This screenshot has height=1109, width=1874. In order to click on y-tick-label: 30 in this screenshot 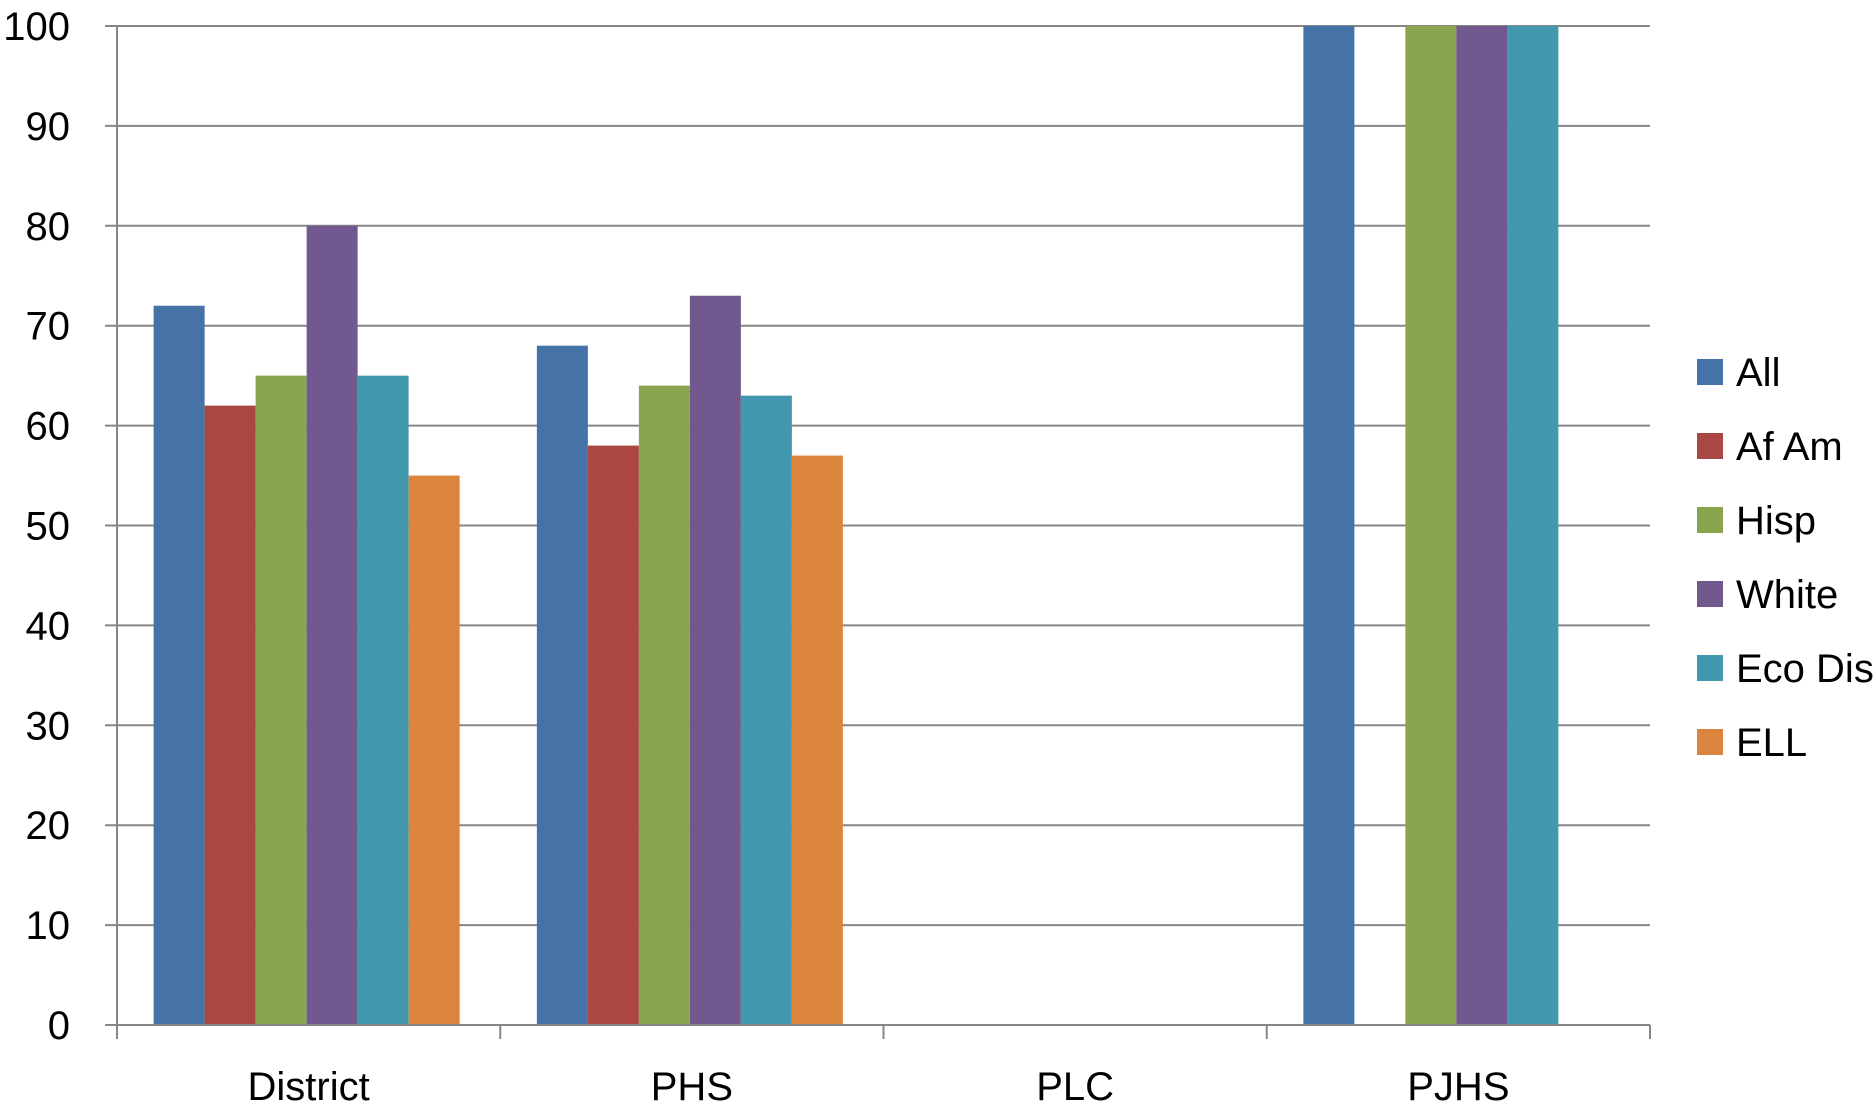, I will do `click(48, 726)`.